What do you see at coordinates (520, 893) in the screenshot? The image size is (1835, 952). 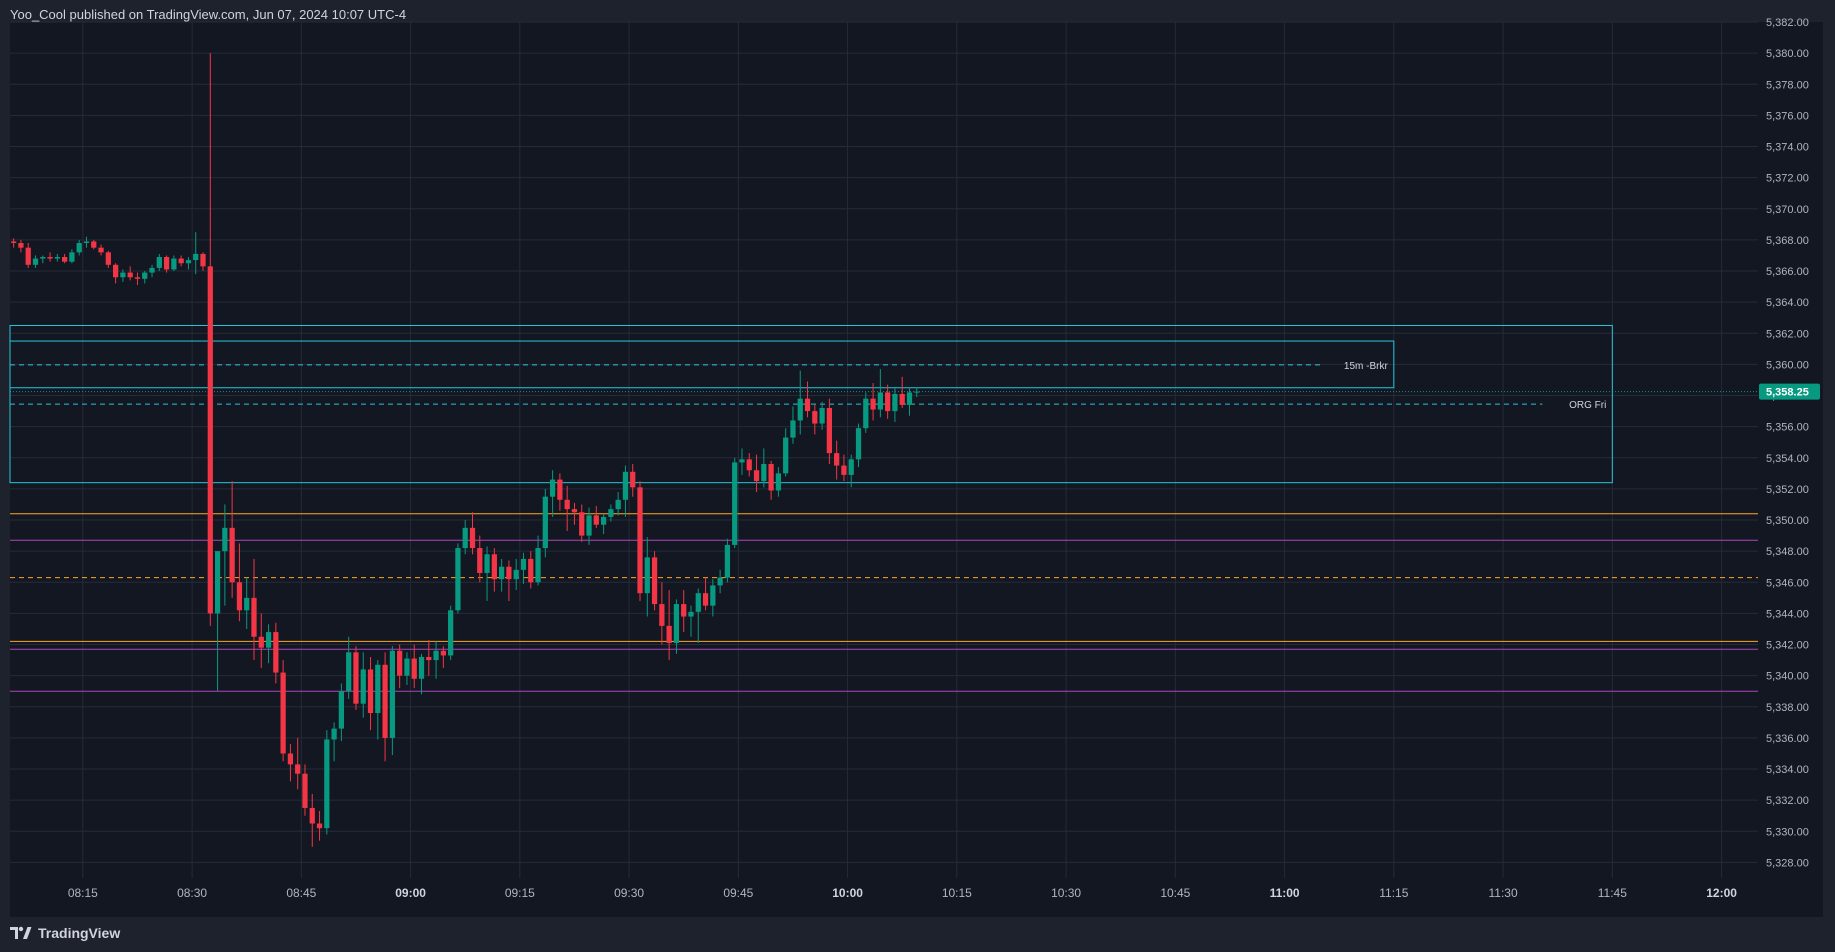 I see `x-tick-label: 09:15` at bounding box center [520, 893].